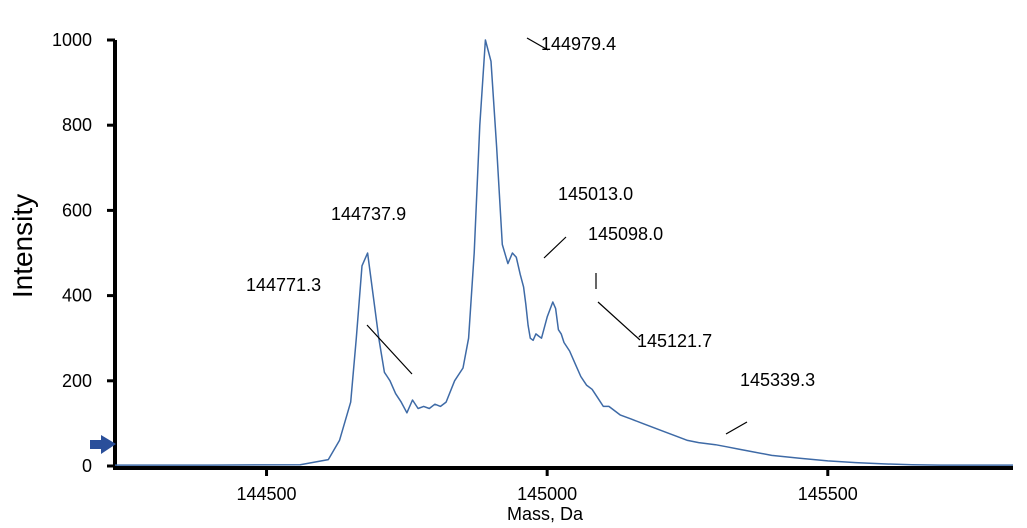 This screenshot has height=528, width=1027. Describe the element at coordinates (87, 466) in the screenshot. I see `y-tick-label: 0` at that location.